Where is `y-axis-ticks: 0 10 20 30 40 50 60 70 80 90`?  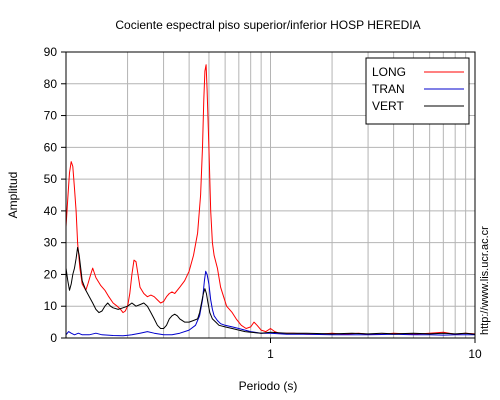
y-axis-ticks: 0 10 20 30 40 50 60 70 80 90 is located at coordinates (55, 195).